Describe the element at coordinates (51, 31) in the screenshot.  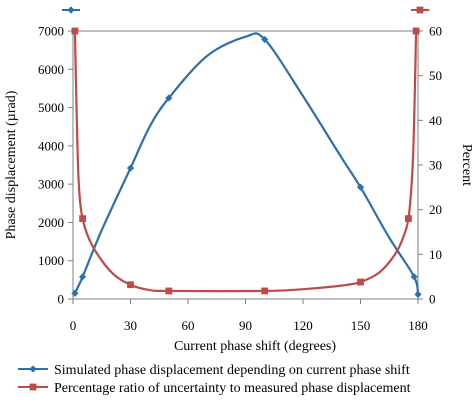
I see `left-y-tick-label: 7000` at that location.